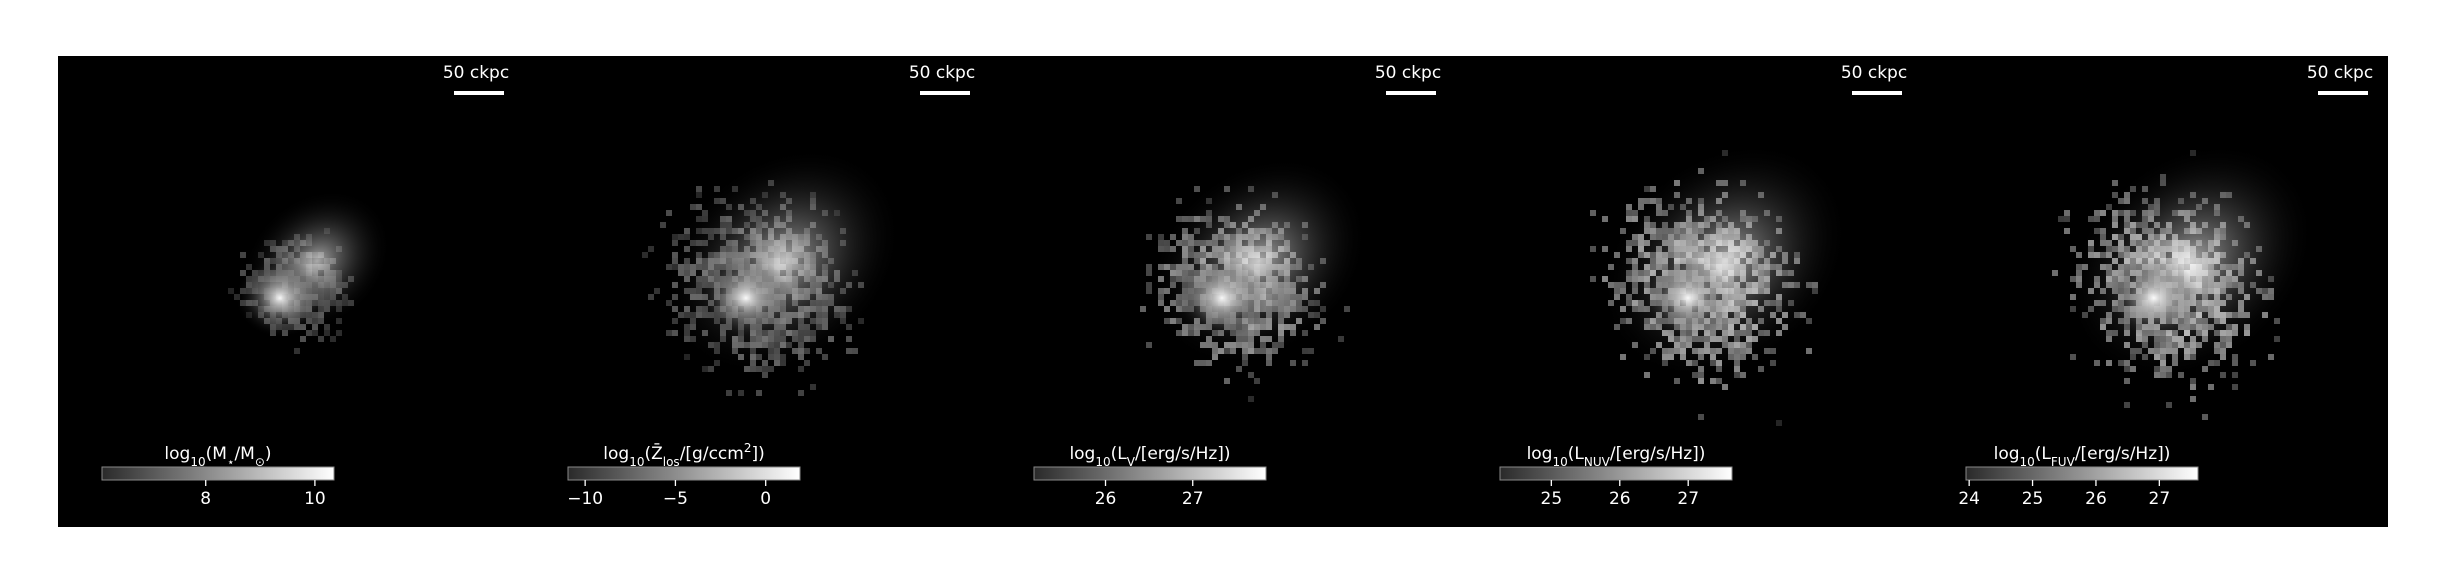  Describe the element at coordinates (748, 448) in the screenshot. I see `label-part: 2` at that location.